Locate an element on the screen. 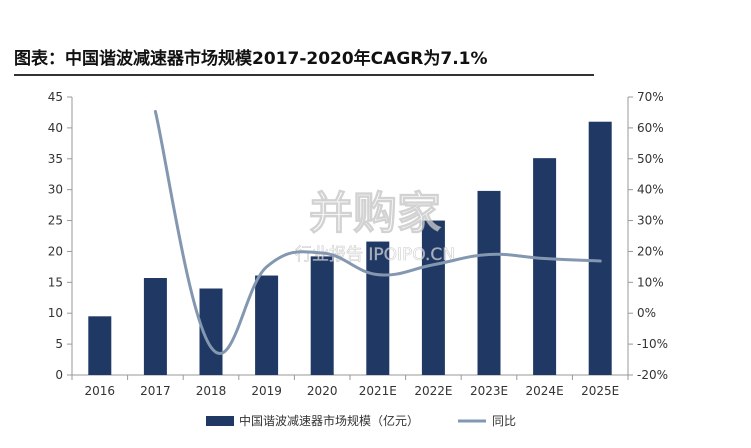  x-tick-label: 2022E is located at coordinates (433, 391).